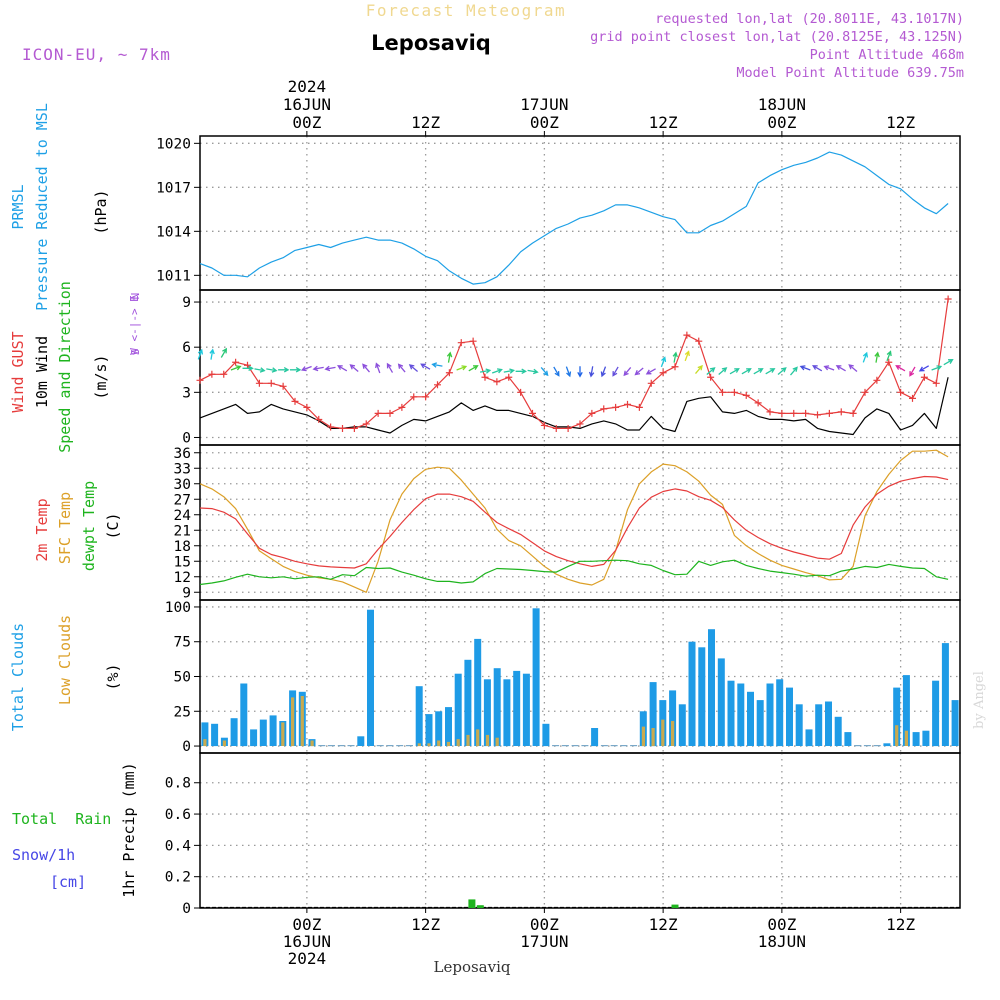 This screenshot has width=1000, height=1000. What do you see at coordinates (558, 213) in the screenshot?
I see `pressure-panel: 1011 1014 1017 1020` at bounding box center [558, 213].